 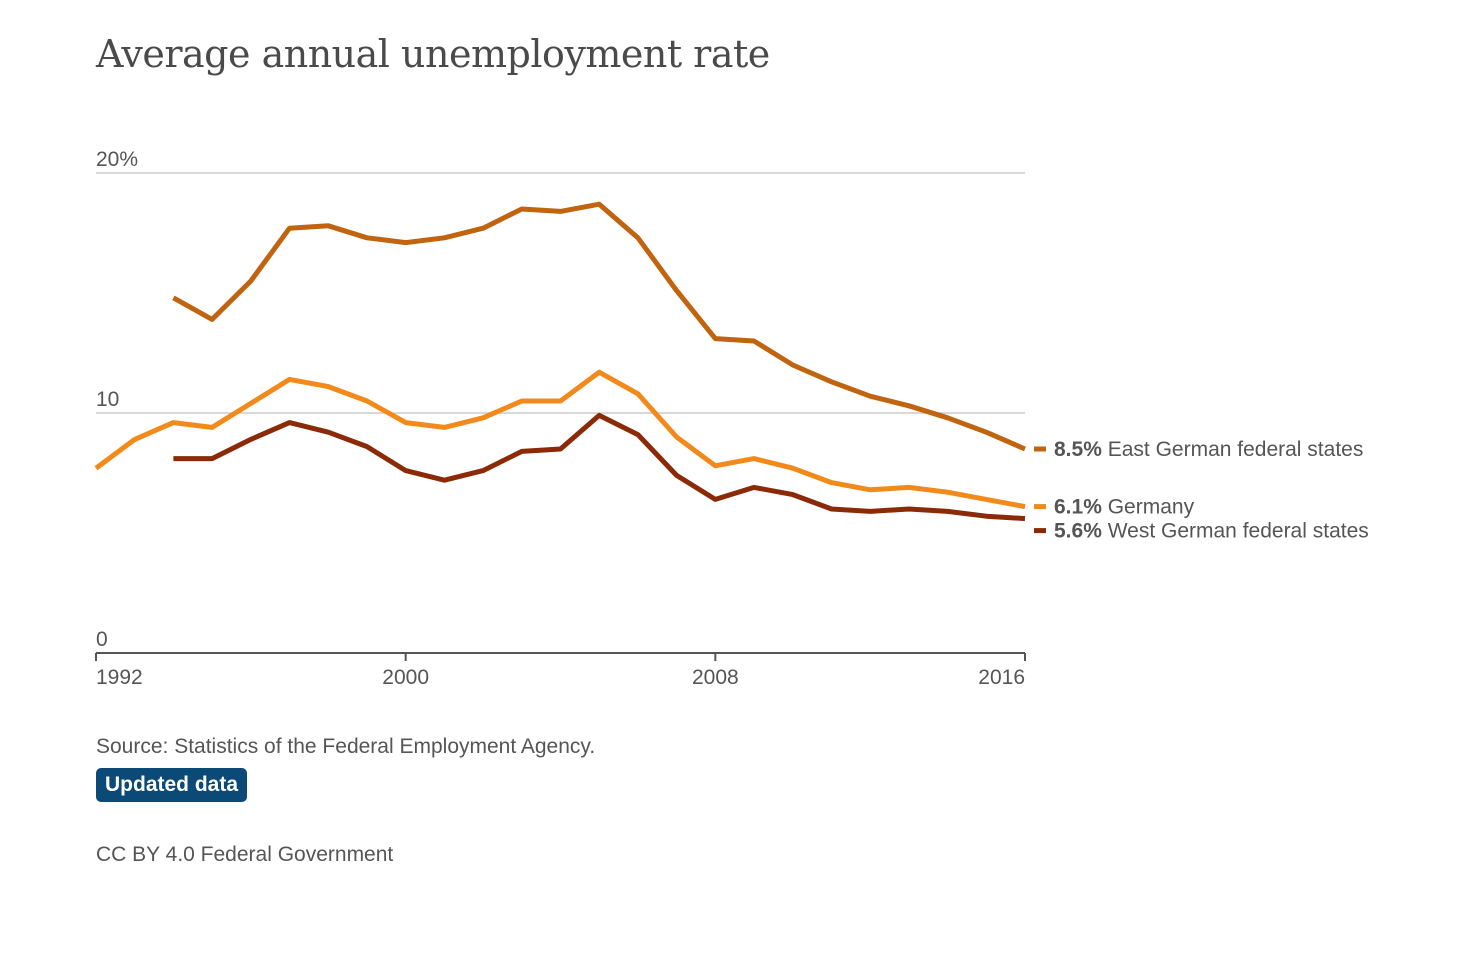 I want to click on series-line-germany, so click(x=560, y=439).